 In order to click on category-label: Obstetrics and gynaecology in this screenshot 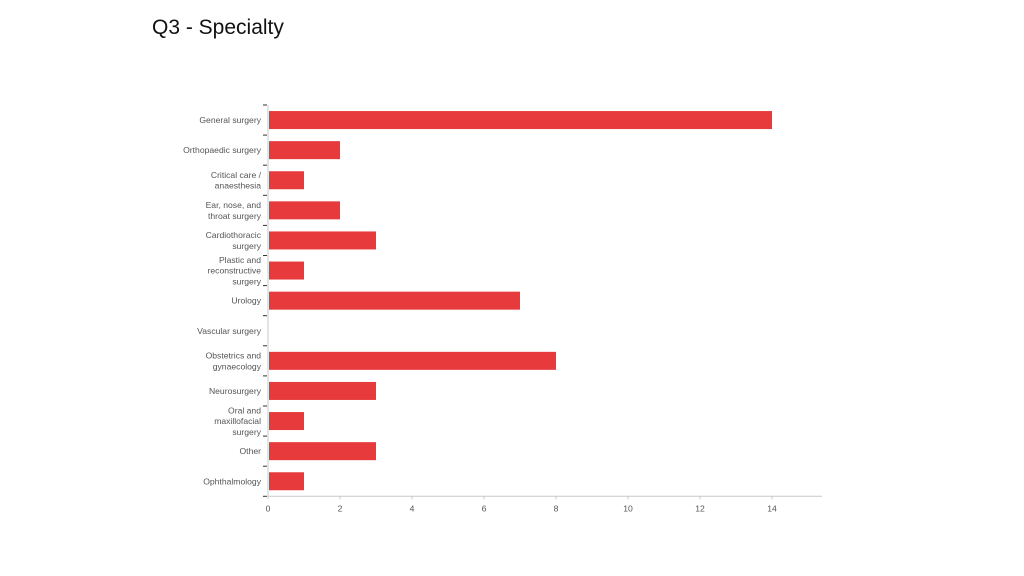, I will do `click(234, 360)`.